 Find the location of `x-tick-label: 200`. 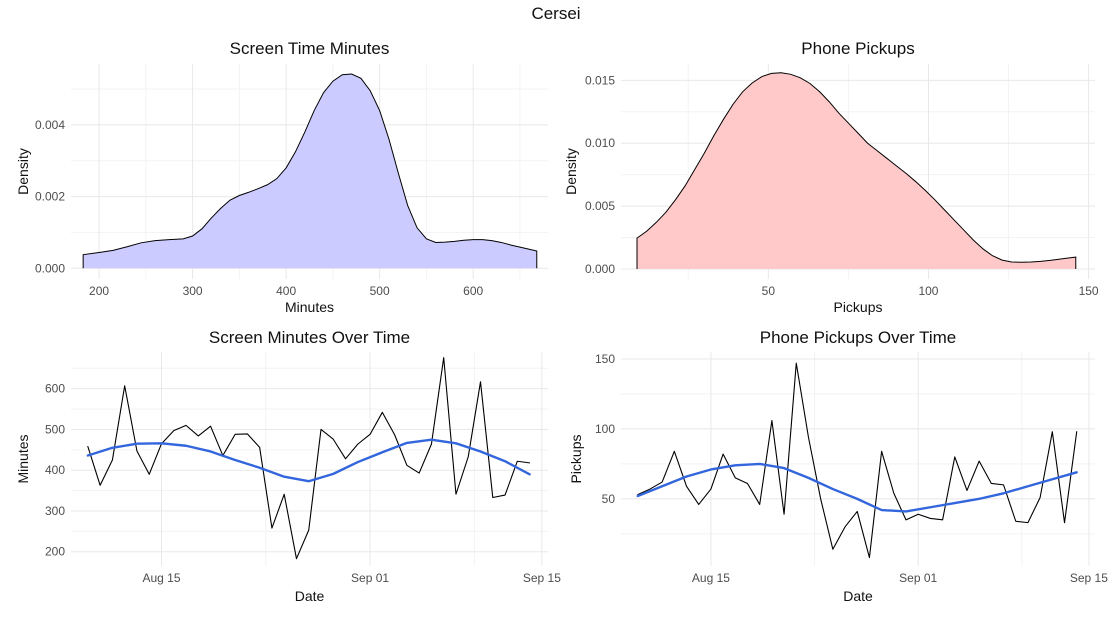

x-tick-label: 200 is located at coordinates (99, 291).